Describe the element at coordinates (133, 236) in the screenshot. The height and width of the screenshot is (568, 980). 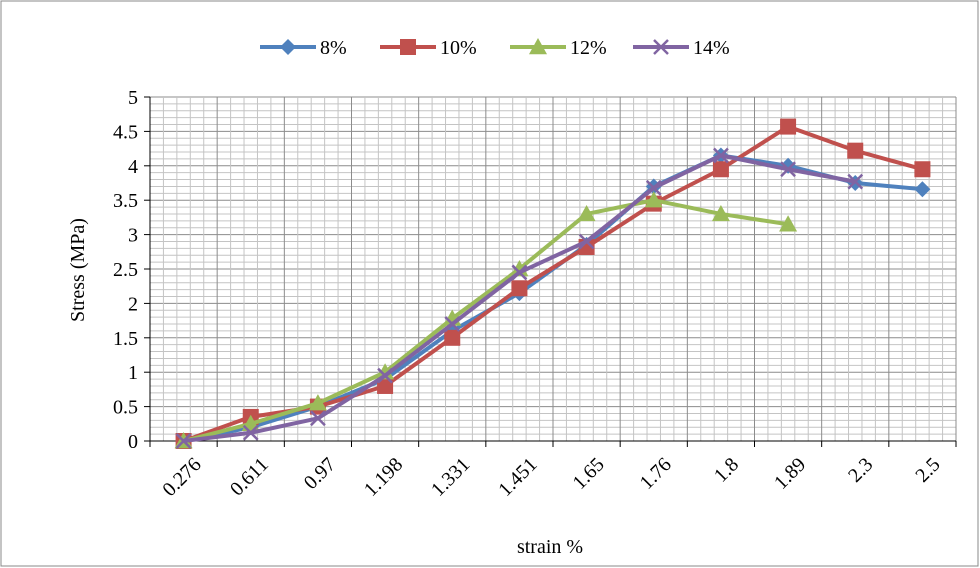
I see `y-tick-label: 3` at that location.